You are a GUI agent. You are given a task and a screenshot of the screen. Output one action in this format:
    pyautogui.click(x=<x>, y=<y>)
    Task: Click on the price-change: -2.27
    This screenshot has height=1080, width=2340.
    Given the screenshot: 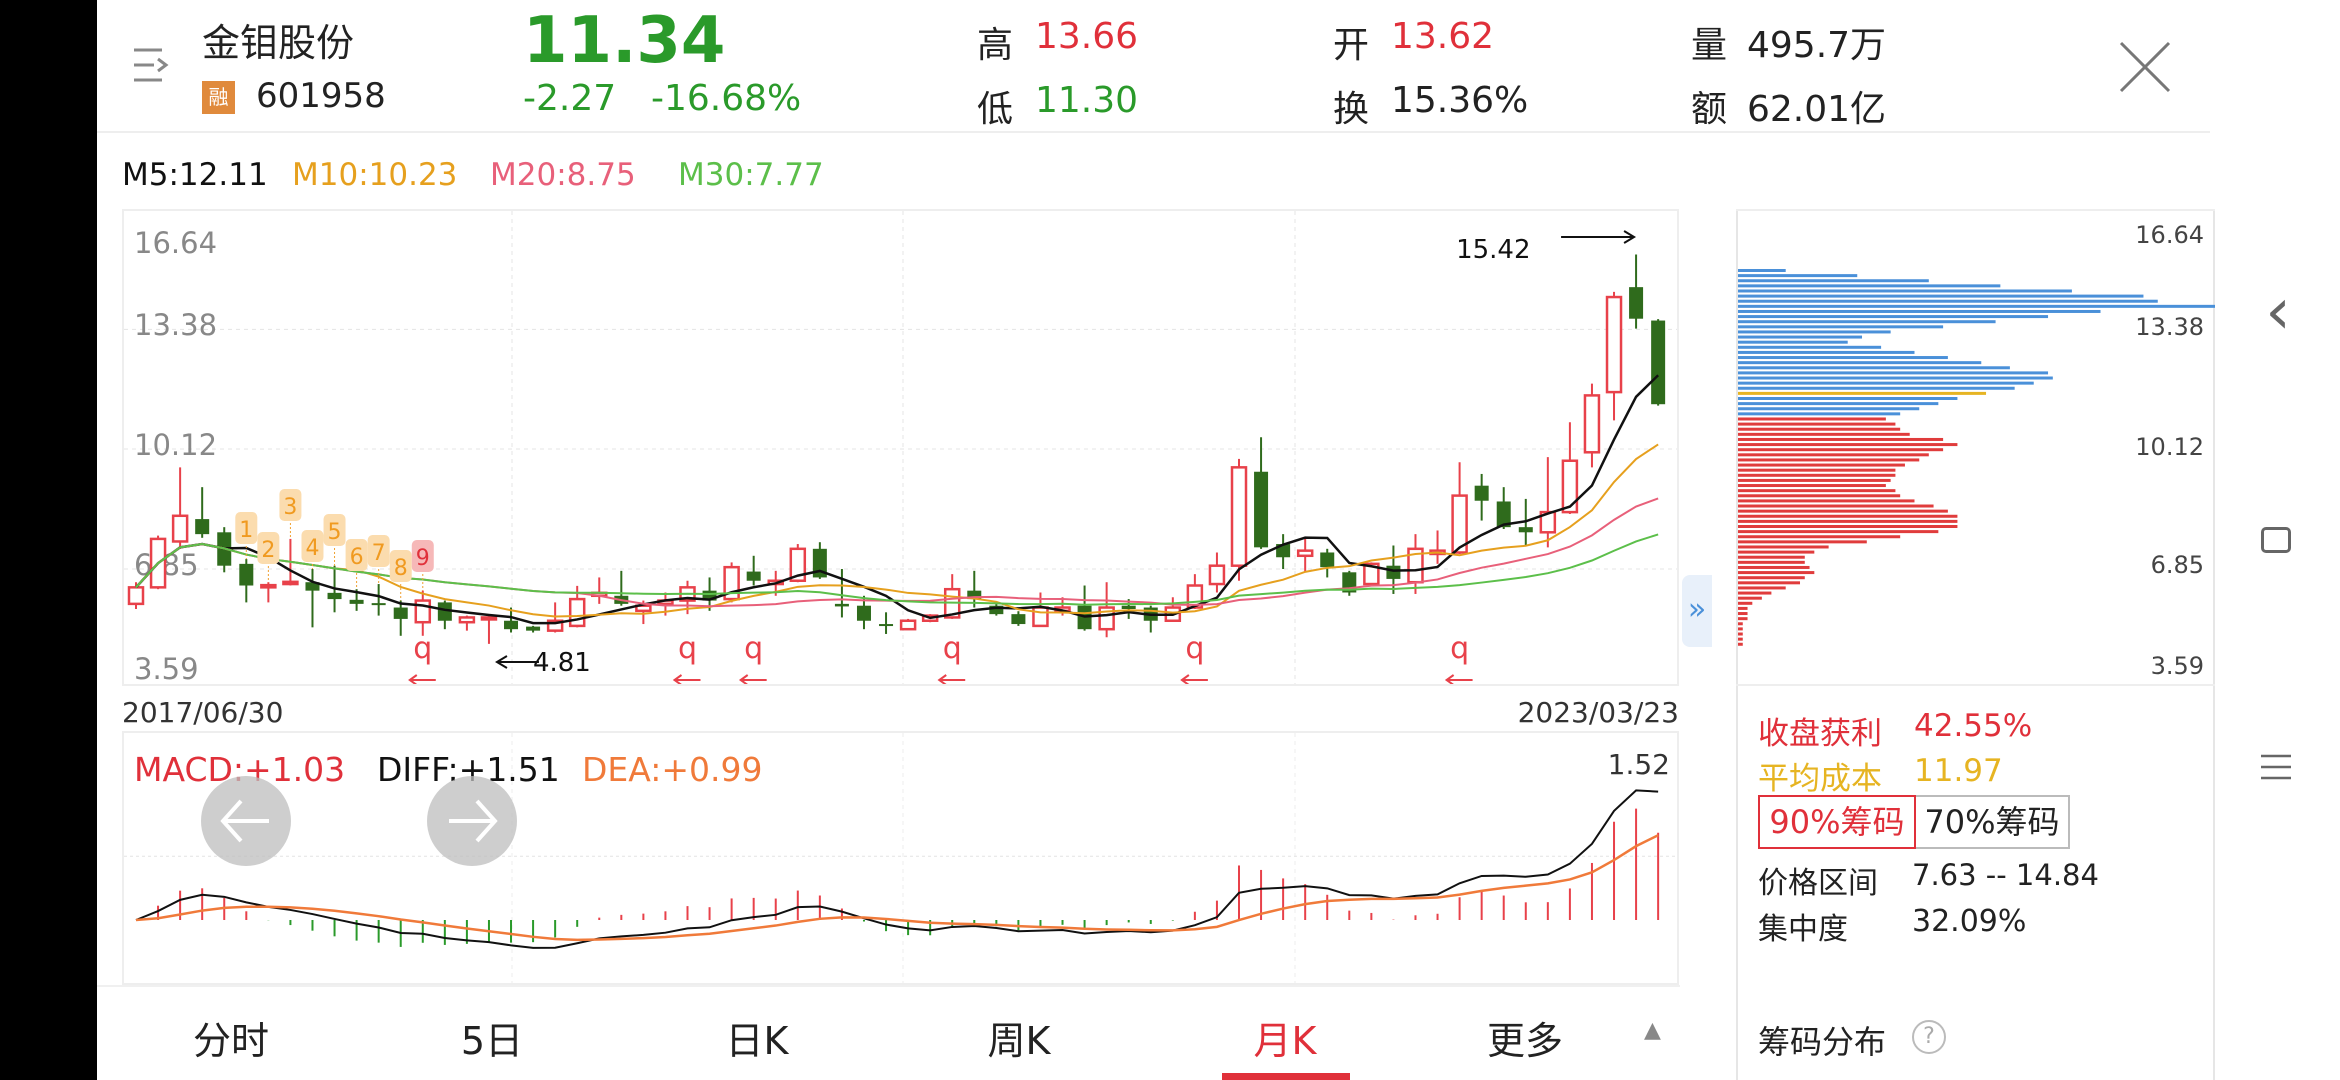 What is the action you would take?
    pyautogui.click(x=570, y=98)
    